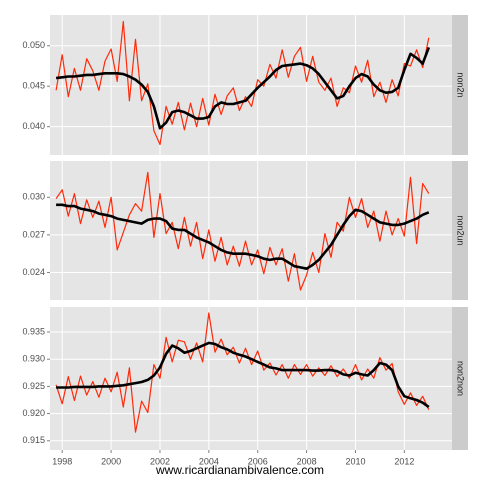  I want to click on y-tick-label: 0.925, so click(33, 386).